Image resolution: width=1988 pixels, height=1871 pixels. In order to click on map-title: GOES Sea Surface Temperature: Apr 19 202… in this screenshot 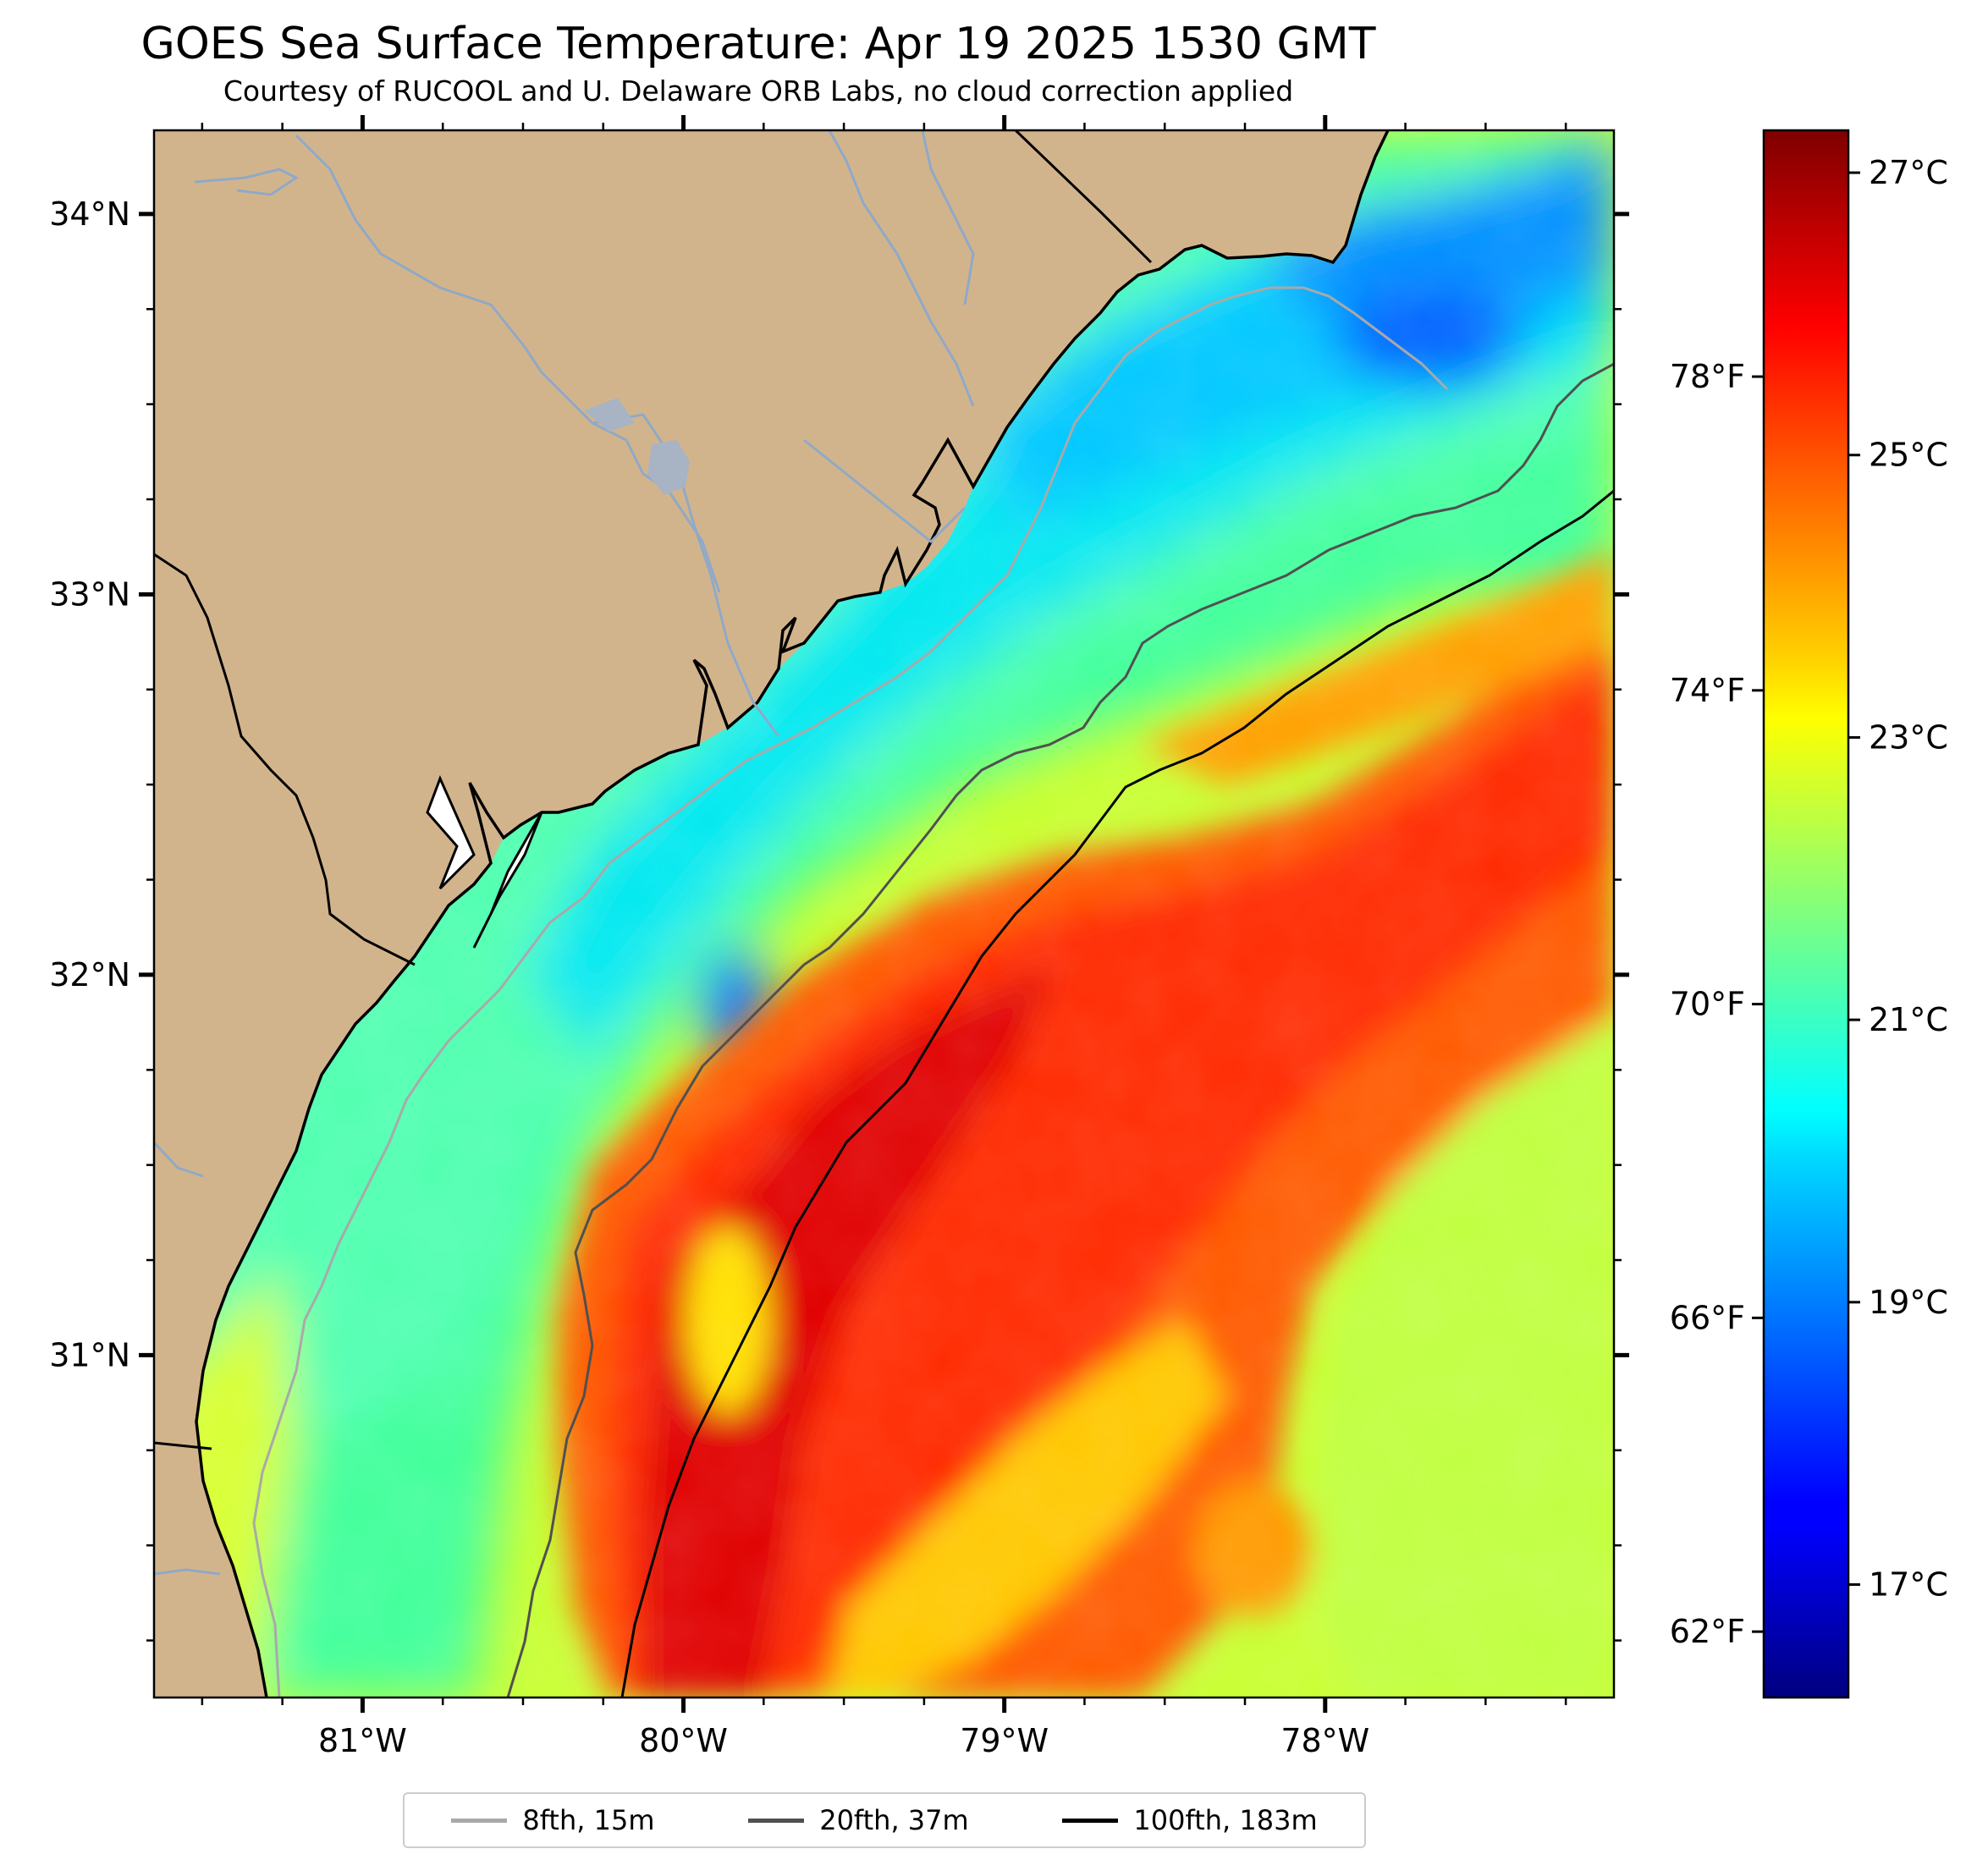, I will do `click(758, 44)`.